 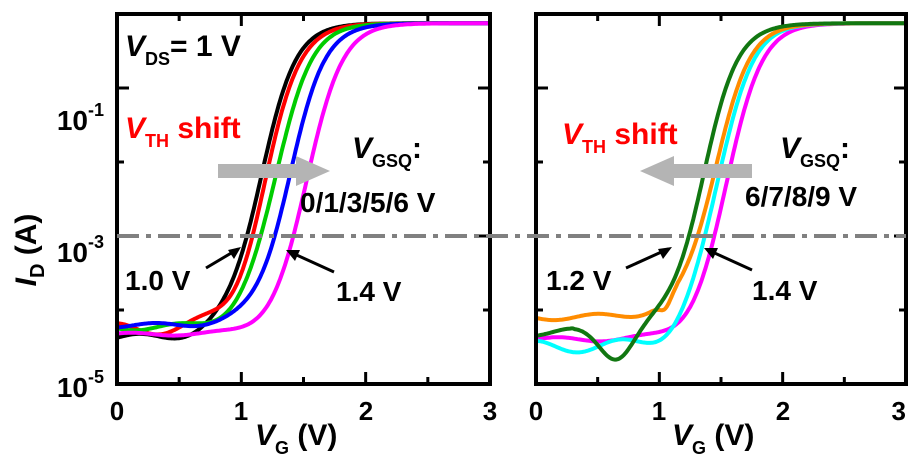 I want to click on y-tick-label-1e-1: 10⁻¹, so click(x=80, y=118).